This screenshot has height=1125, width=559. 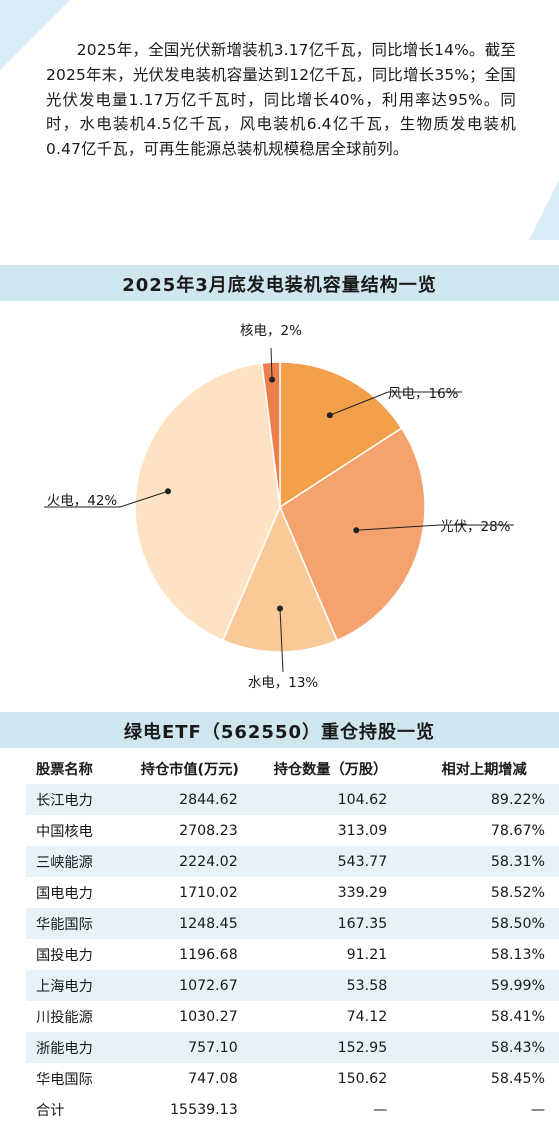 What do you see at coordinates (330, 1016) in the screenshot?
I see `quantity-cell: 74.12` at bounding box center [330, 1016].